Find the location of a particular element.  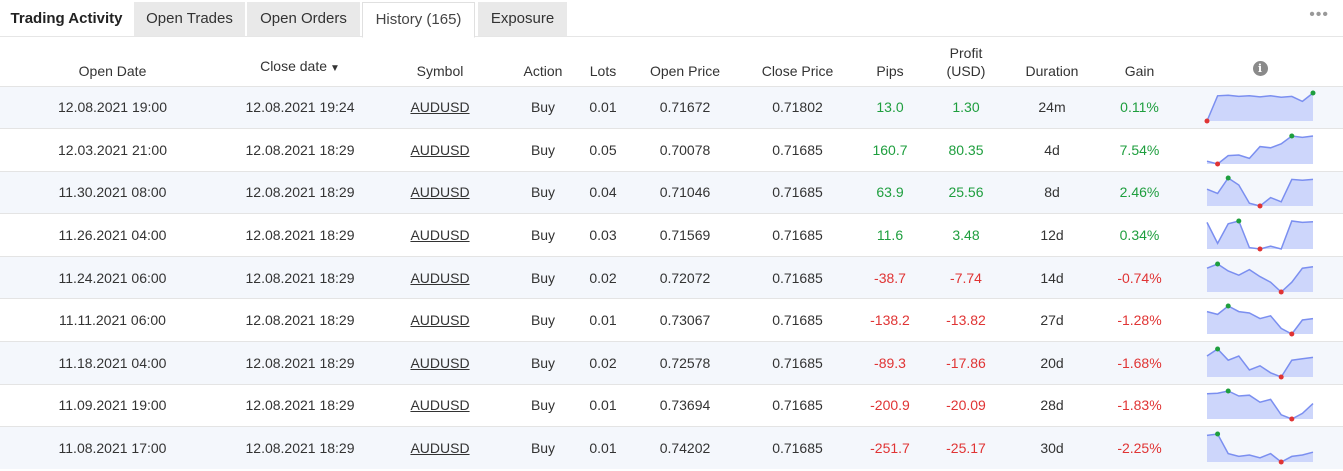

open-date-cell: 11.09.2021 19:00 is located at coordinates (112, 405).